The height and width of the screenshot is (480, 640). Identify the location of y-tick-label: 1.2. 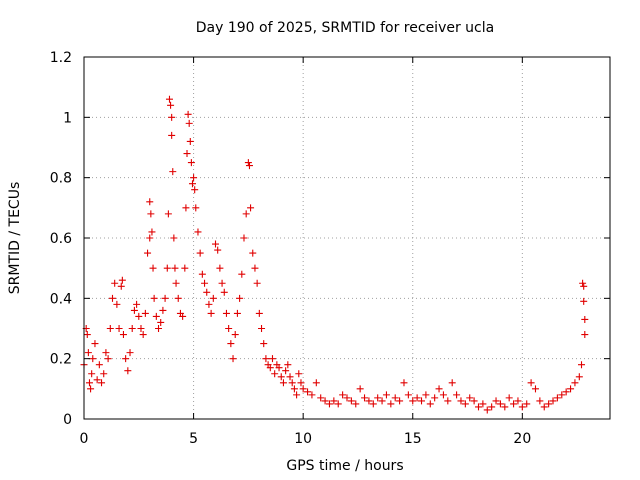
(61, 58).